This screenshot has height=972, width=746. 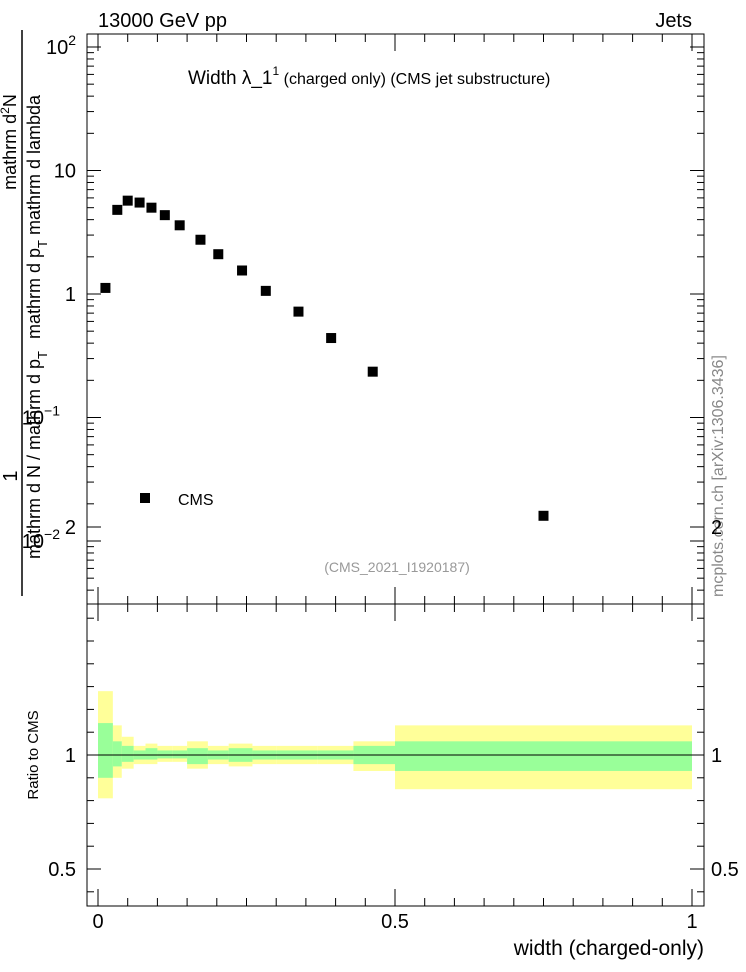 I want to click on x-tick-label: 1, so click(x=691, y=922).